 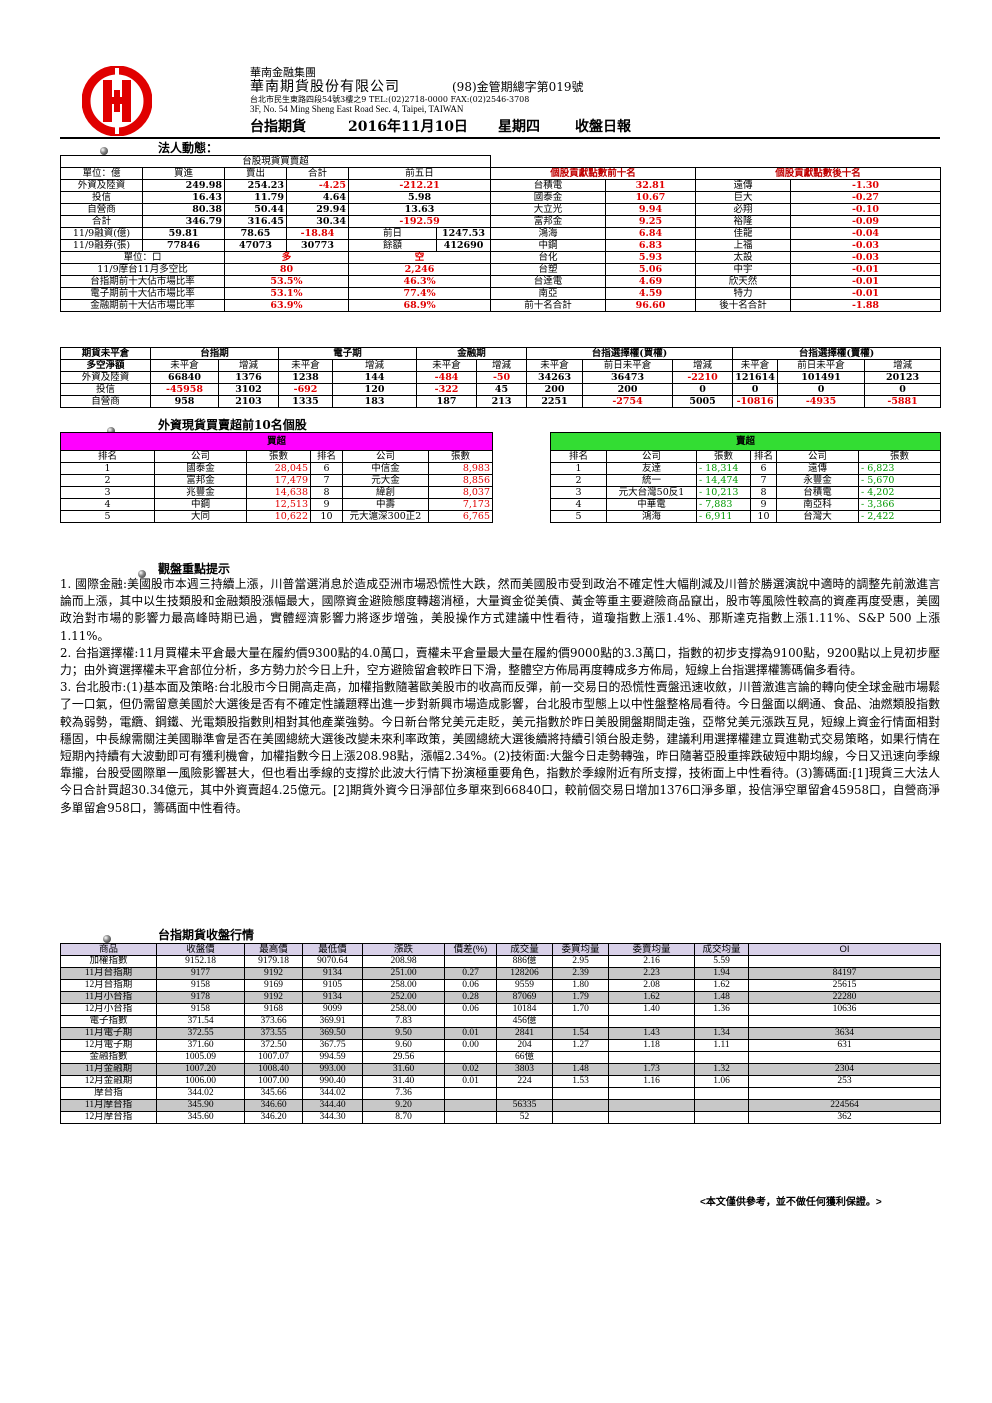 What do you see at coordinates (580, 1069) in the screenshot?
I see `table-cell: 1.48` at bounding box center [580, 1069].